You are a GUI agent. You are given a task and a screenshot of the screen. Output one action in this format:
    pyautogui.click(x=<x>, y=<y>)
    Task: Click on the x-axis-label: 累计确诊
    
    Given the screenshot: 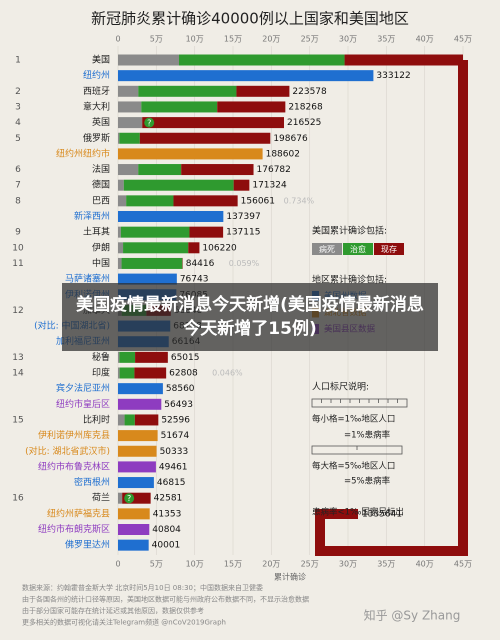 What is the action you would take?
    pyautogui.click(x=290, y=577)
    